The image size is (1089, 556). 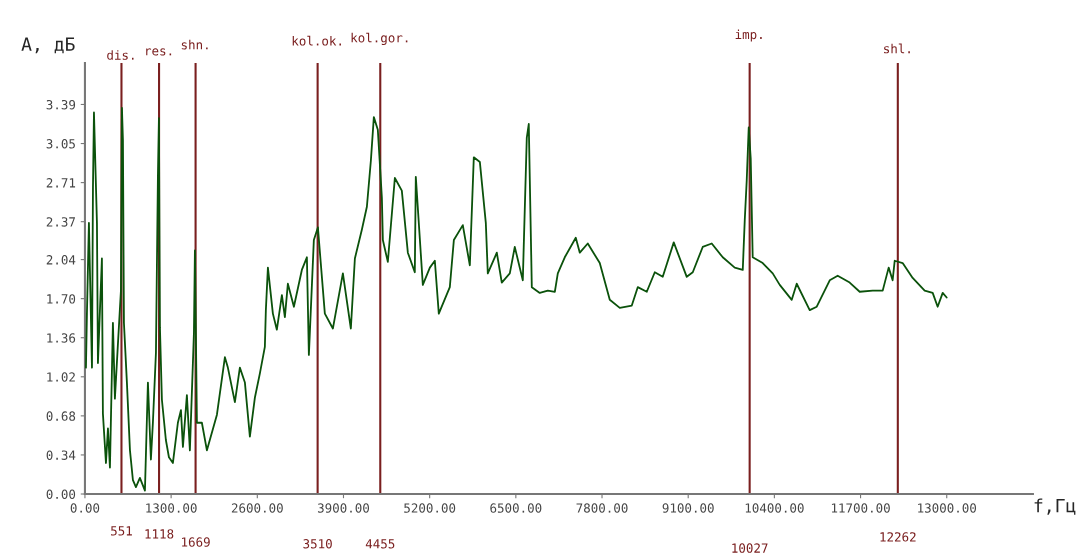 I want to click on ref-line-label: res., so click(x=159, y=52).